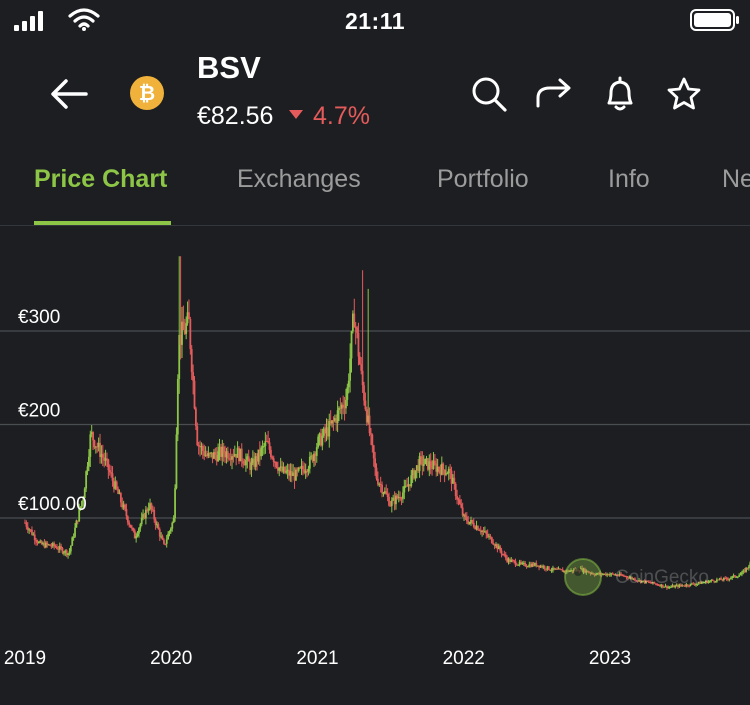  I want to click on coin-logo: ₿, so click(147, 93).